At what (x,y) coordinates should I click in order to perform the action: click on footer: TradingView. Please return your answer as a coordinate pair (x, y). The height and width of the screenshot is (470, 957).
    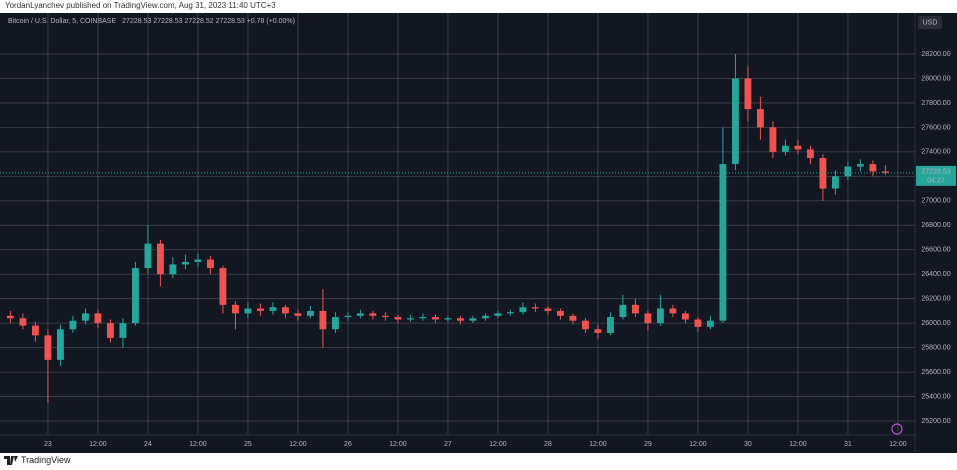
    Looking at the image, I should click on (37, 460).